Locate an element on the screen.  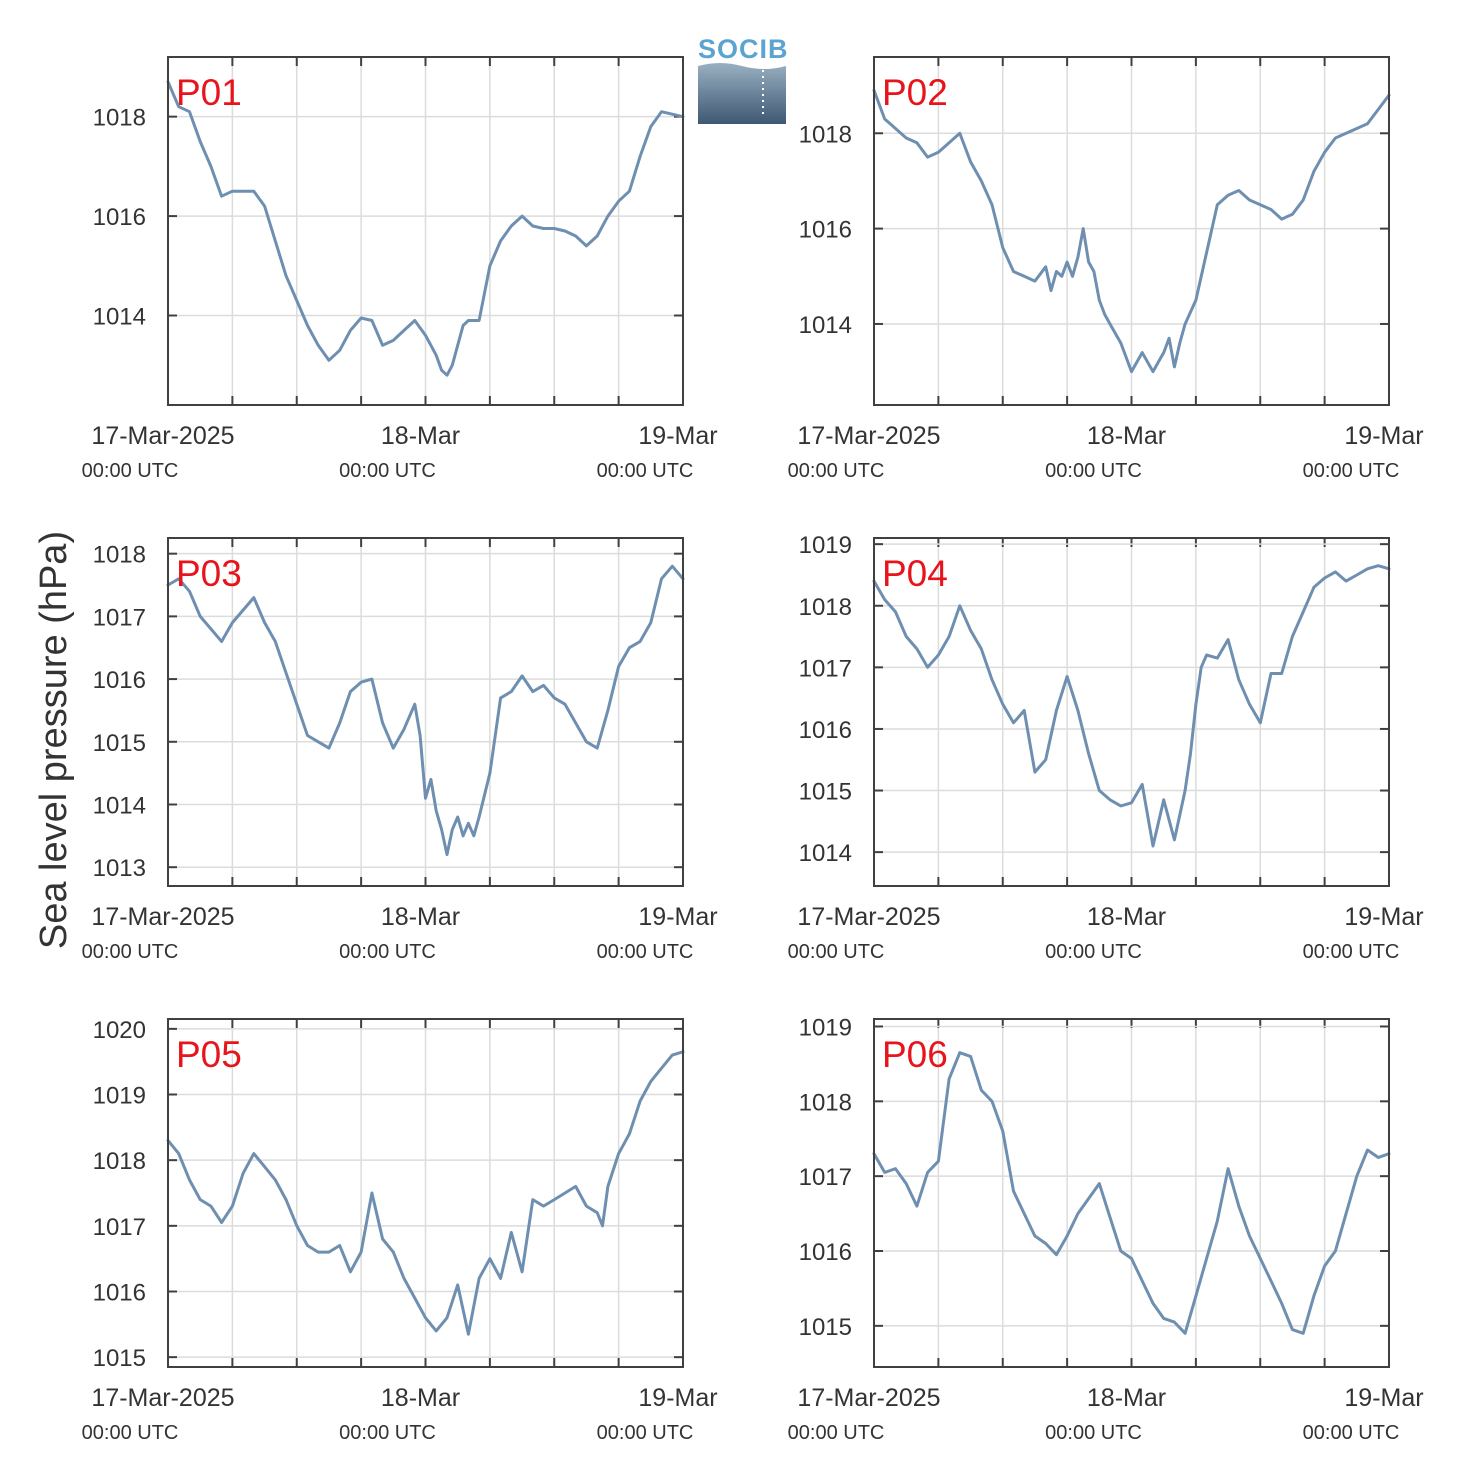
y-axis-label: Sea level pressure (hPa) is located at coordinates (54, 740).